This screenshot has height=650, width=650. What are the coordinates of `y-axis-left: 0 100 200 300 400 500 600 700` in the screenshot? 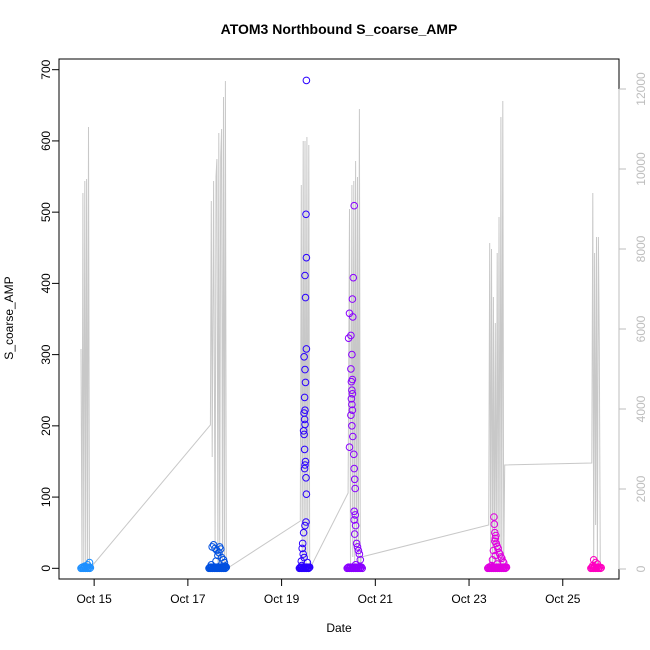 It's located at (49, 315).